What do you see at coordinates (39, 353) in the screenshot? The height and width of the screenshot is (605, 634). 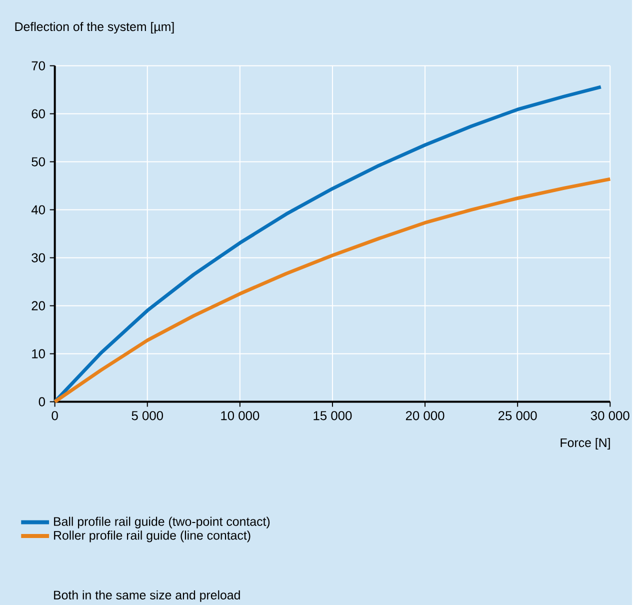 I see `y-tick-label: 10` at bounding box center [39, 353].